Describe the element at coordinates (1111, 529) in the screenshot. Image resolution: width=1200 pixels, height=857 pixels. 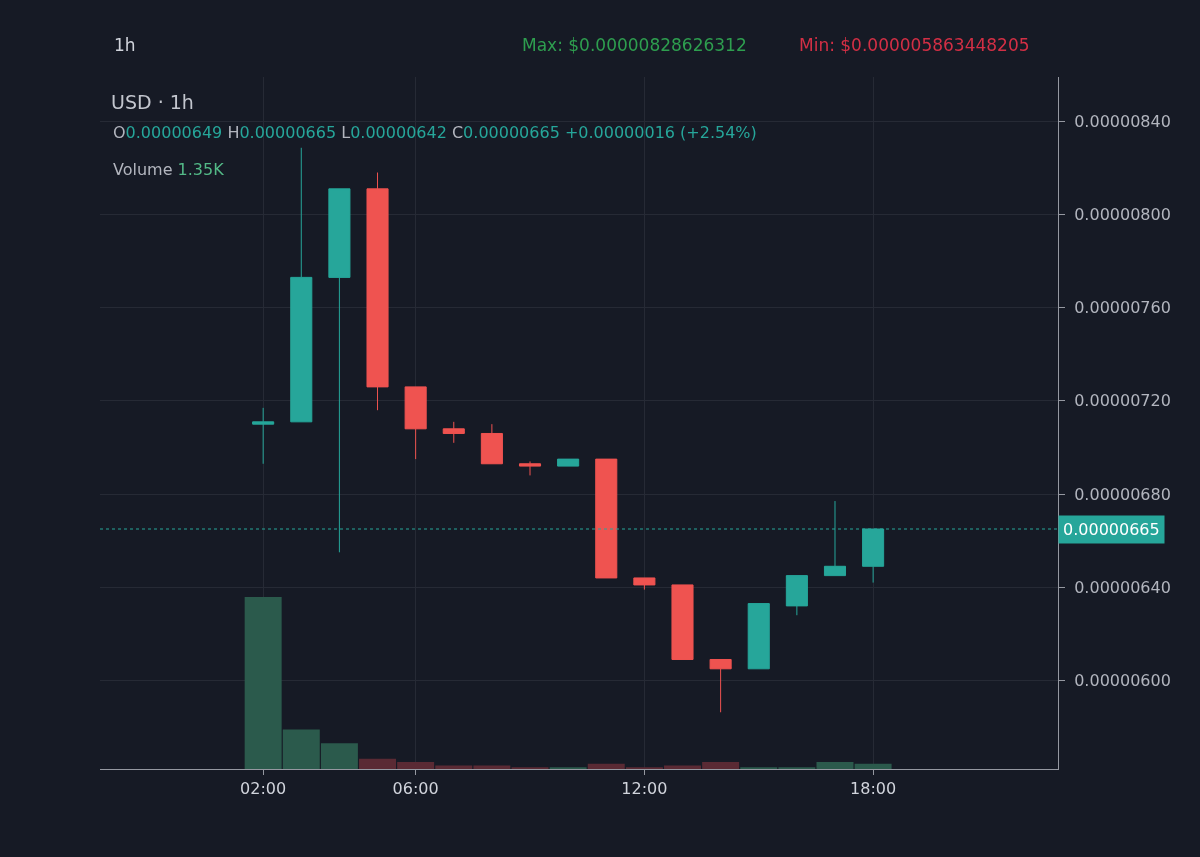
I see `ref-line-label: 0.00000665` at that location.